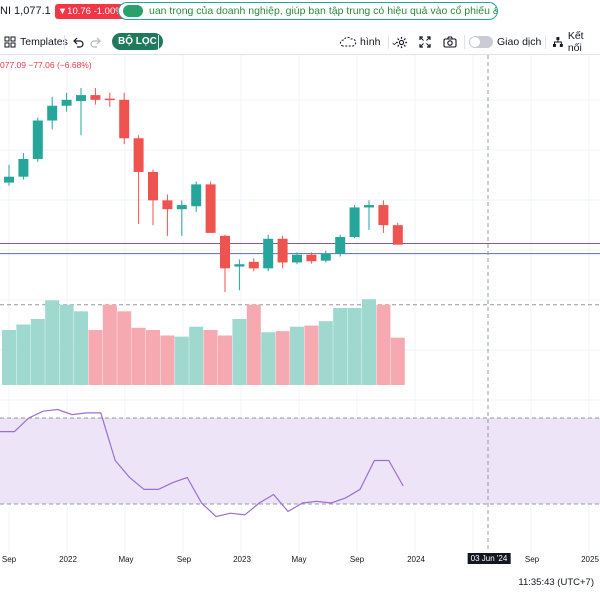 This screenshot has width=600, height=600. I want to click on connect-button: Kết nối, so click(576, 42).